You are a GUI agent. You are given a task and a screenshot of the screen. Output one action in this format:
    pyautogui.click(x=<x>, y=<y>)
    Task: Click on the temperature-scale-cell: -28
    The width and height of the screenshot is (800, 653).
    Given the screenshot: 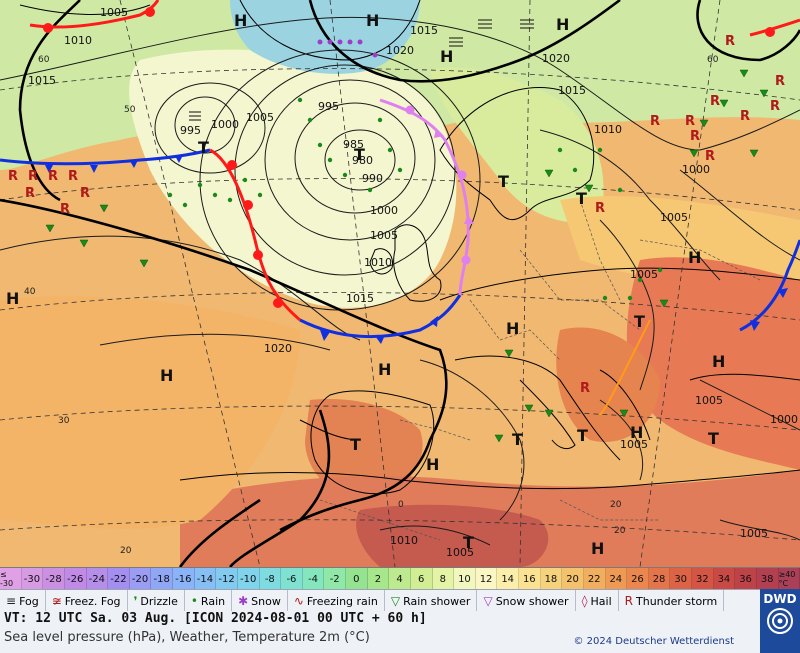 What is the action you would take?
    pyautogui.click(x=54, y=579)
    